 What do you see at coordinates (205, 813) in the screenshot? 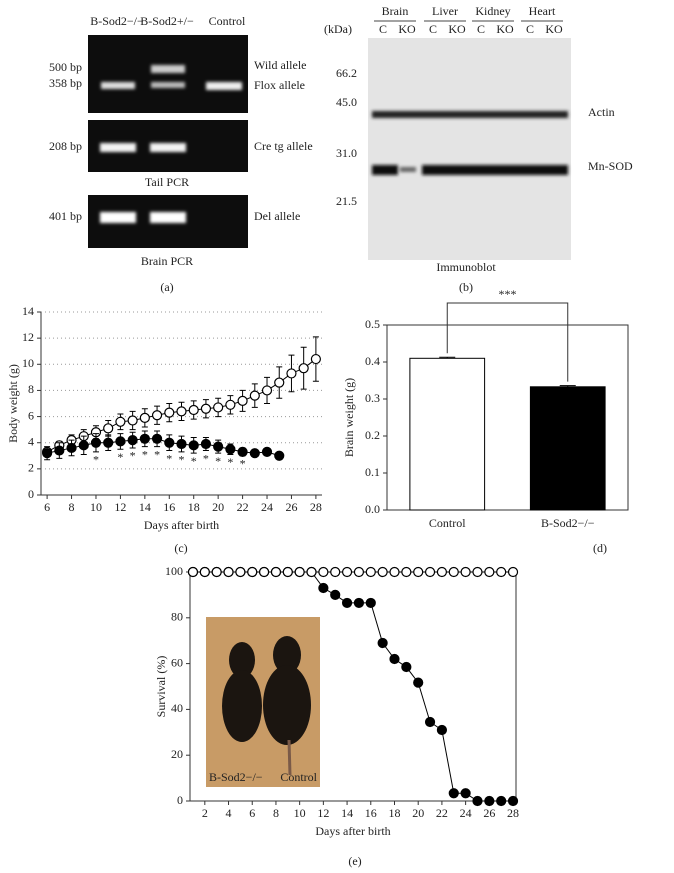
I see `x-tick-label: 2` at bounding box center [205, 813].